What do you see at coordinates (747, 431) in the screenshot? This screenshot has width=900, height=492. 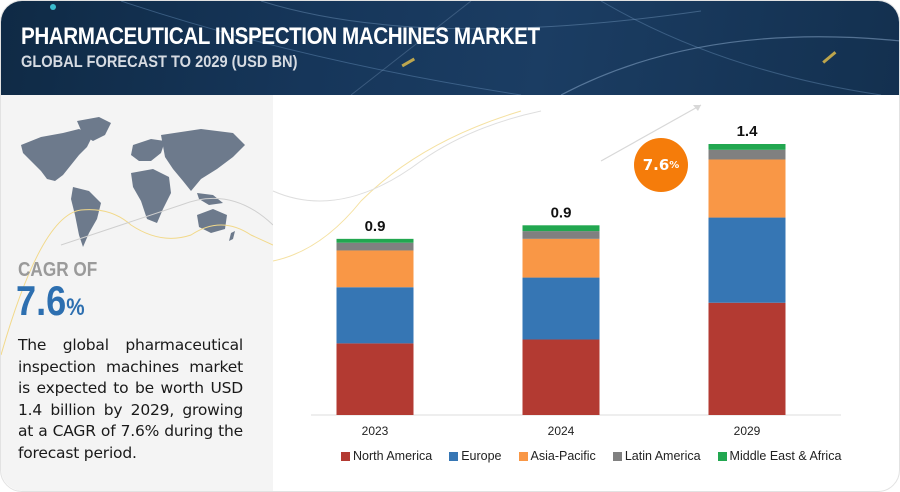 I see `x-tick-label-2029: 2029` at bounding box center [747, 431].